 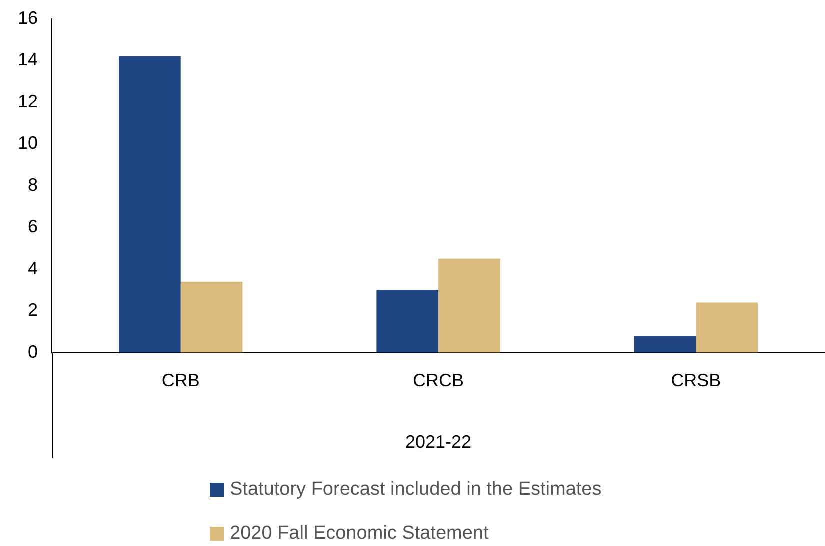 What do you see at coordinates (33, 184) in the screenshot?
I see `y-tick-label: 8` at bounding box center [33, 184].